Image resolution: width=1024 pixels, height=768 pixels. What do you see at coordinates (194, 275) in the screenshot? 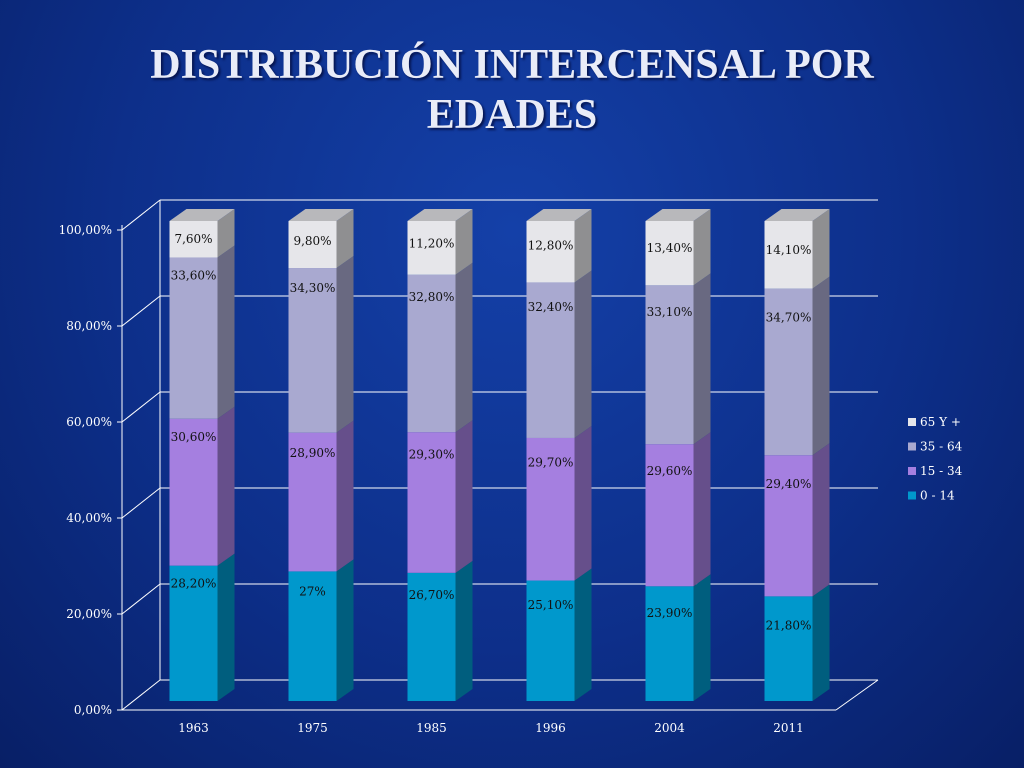
I see `data-label: 33,60%` at bounding box center [194, 275].